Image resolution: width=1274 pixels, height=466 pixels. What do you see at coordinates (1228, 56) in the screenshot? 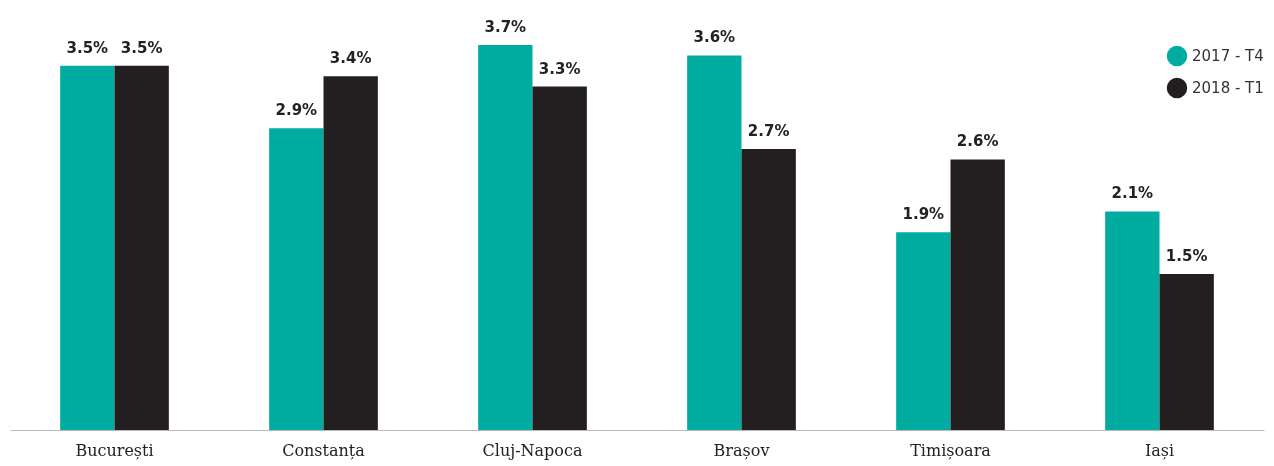
I see `legend-label: 2017 - T4` at bounding box center [1228, 56].